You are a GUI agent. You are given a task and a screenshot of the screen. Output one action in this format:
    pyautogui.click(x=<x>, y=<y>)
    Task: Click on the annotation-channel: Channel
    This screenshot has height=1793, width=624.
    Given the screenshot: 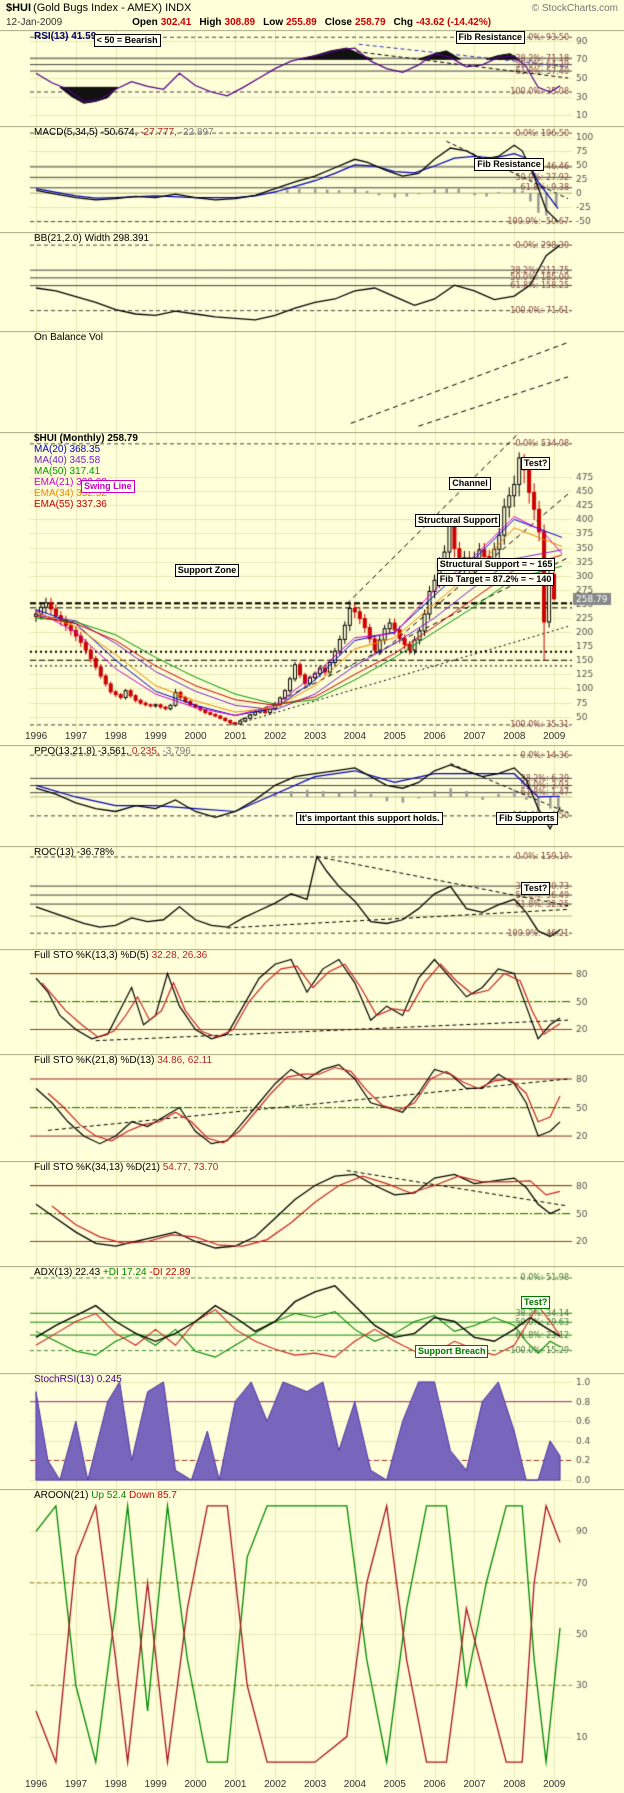 What is the action you would take?
    pyautogui.click(x=470, y=483)
    